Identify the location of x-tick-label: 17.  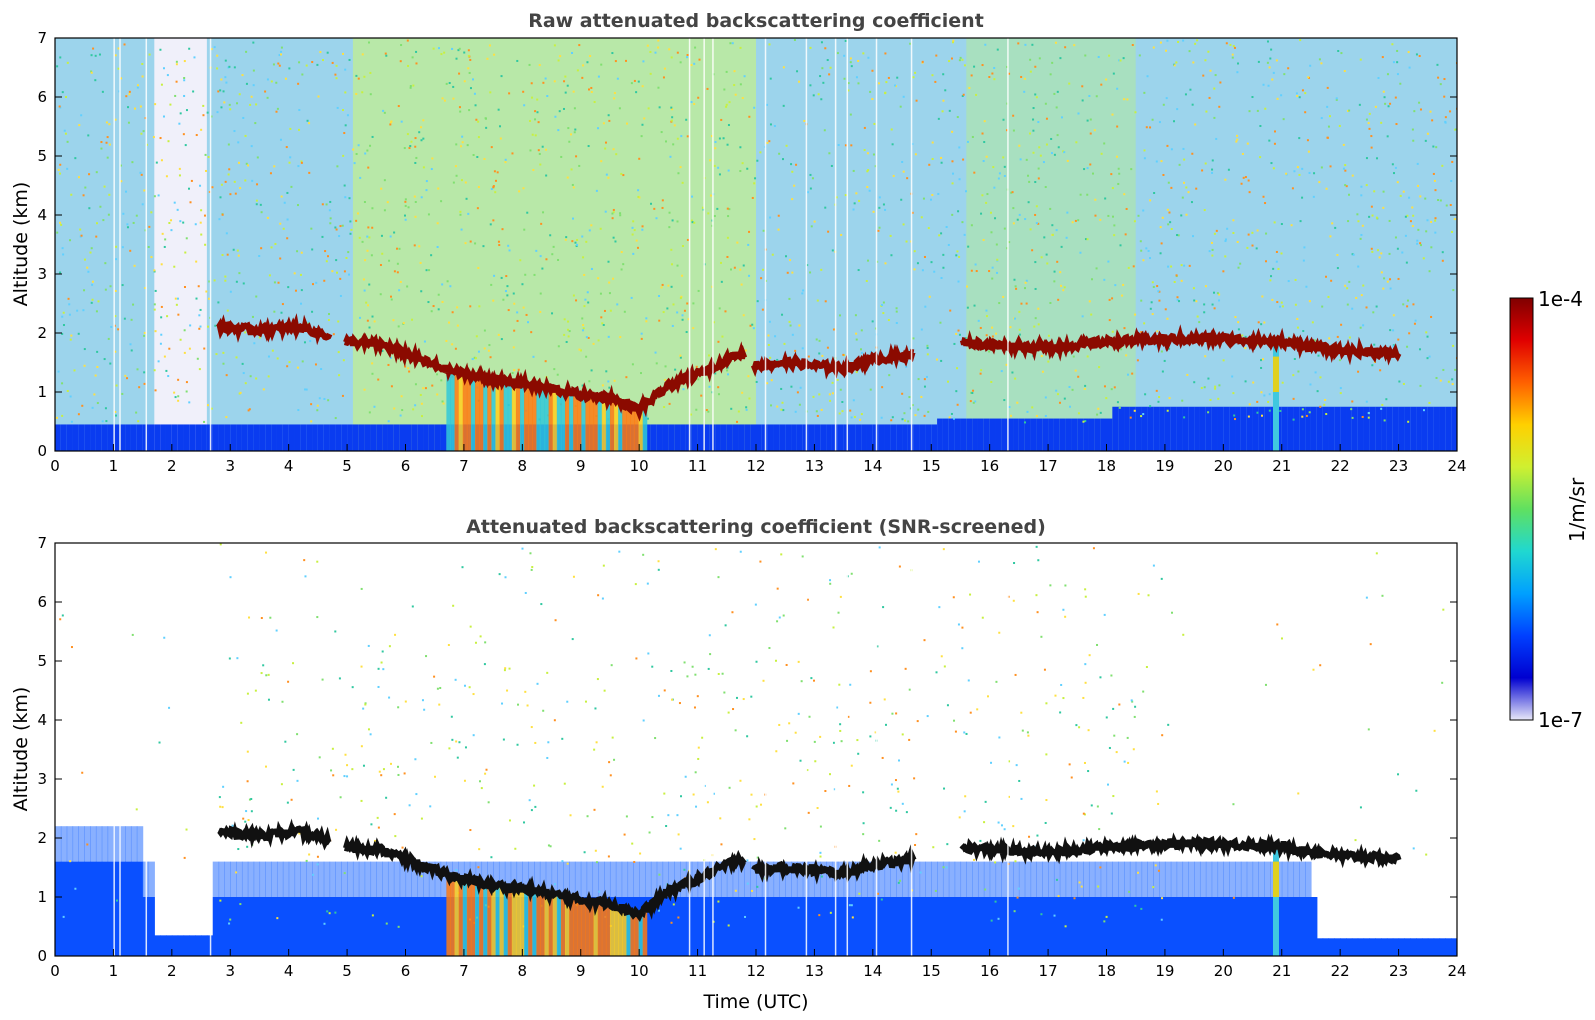
(1048, 971).